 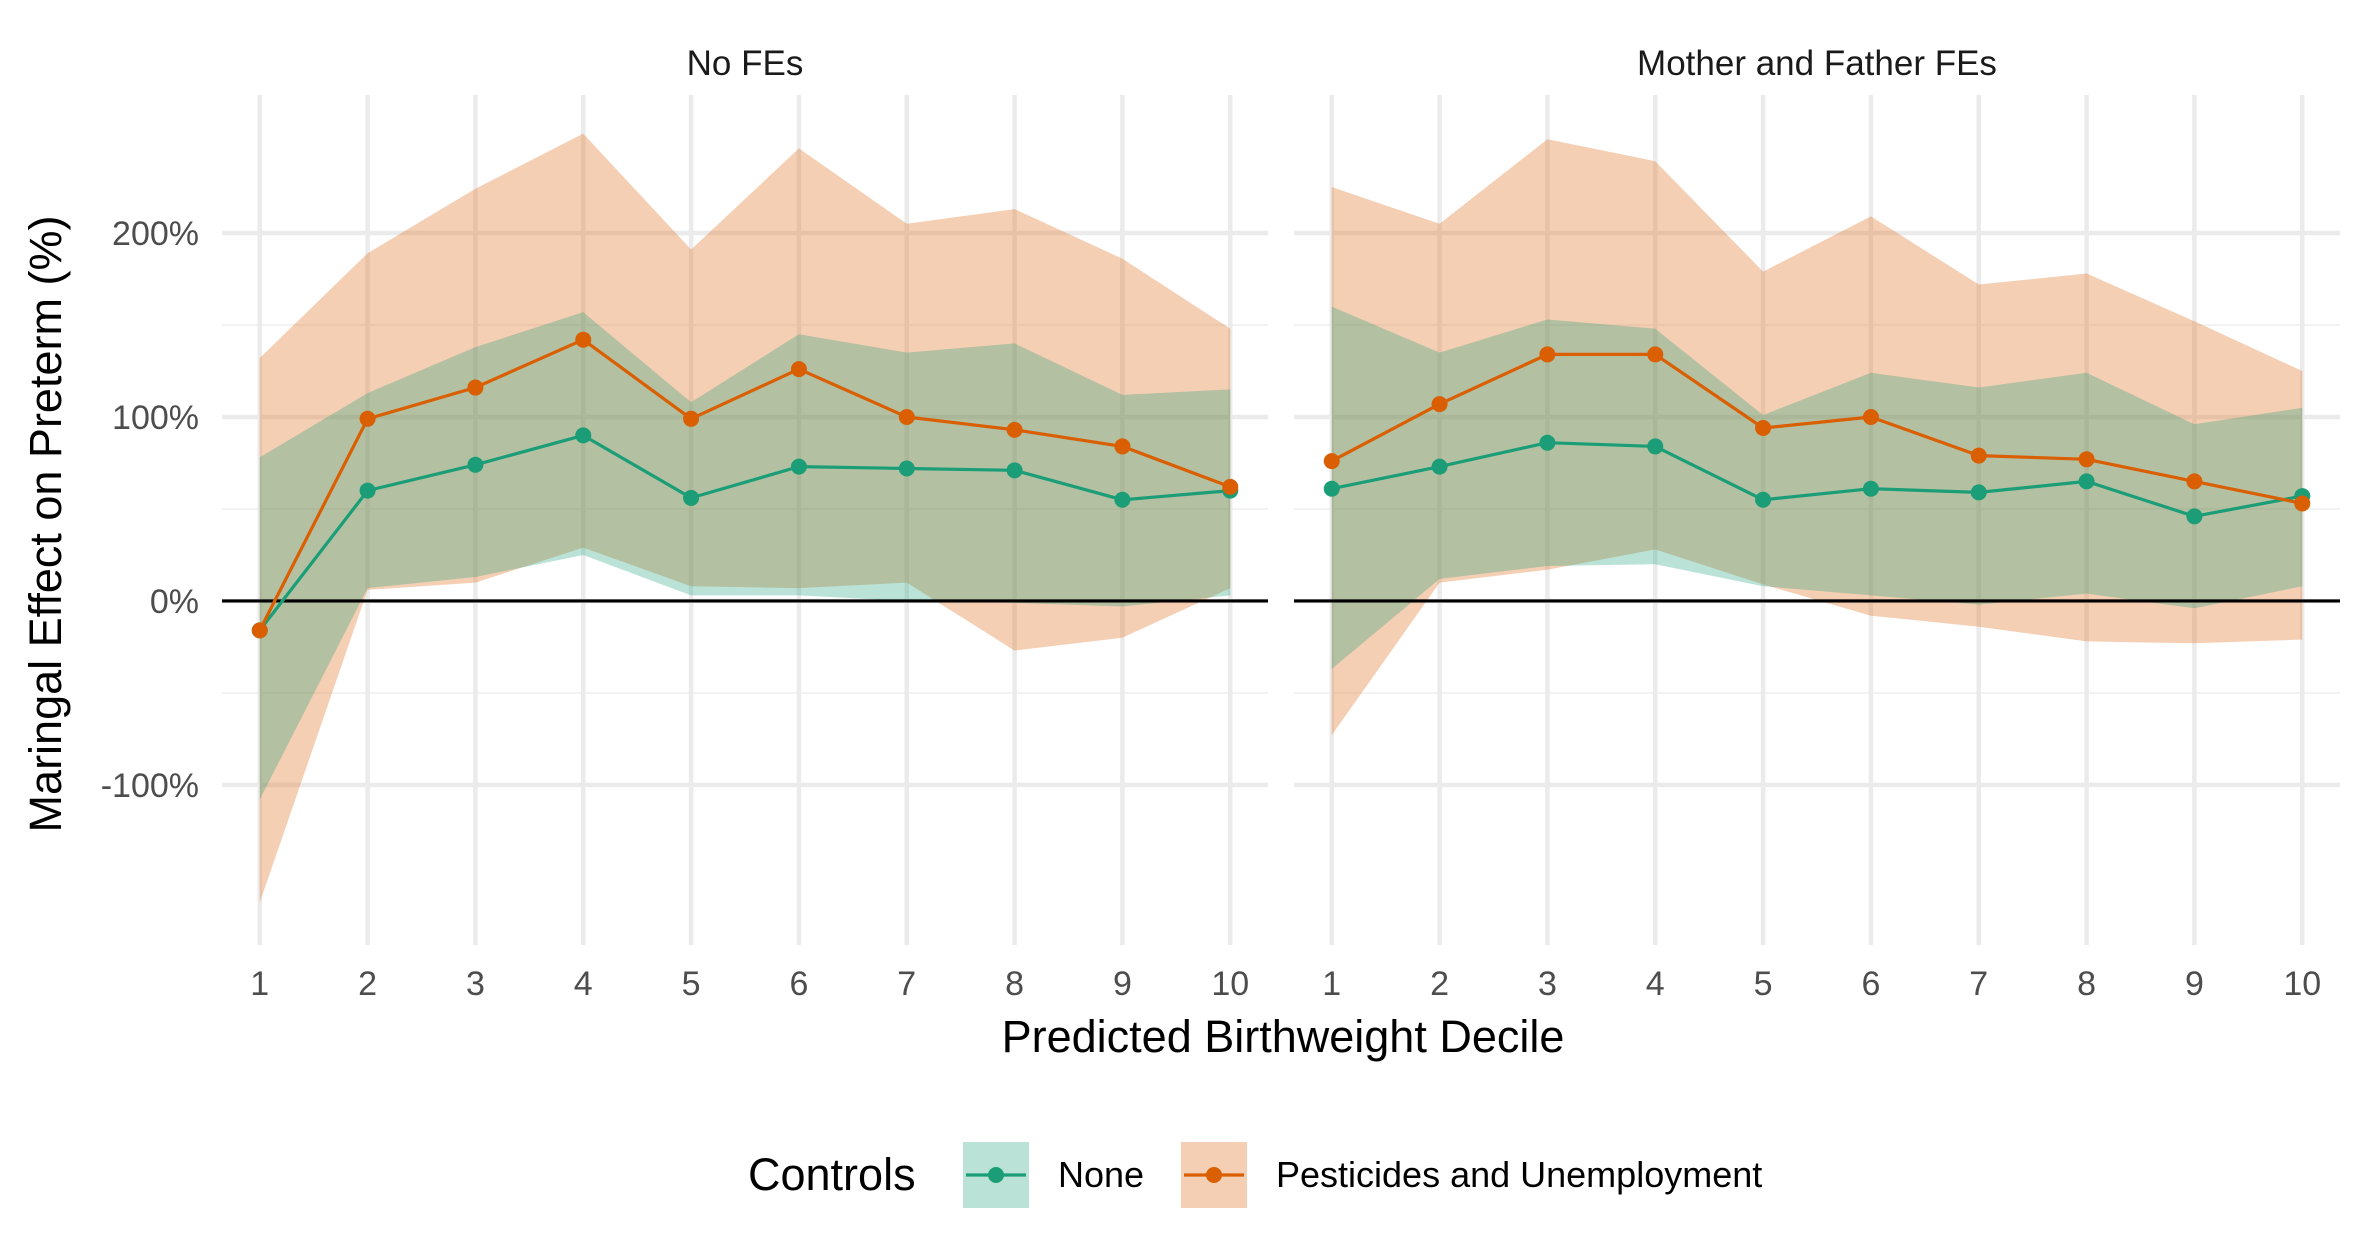 What do you see at coordinates (174, 602) in the screenshot?
I see `y-tick-label: 0%` at bounding box center [174, 602].